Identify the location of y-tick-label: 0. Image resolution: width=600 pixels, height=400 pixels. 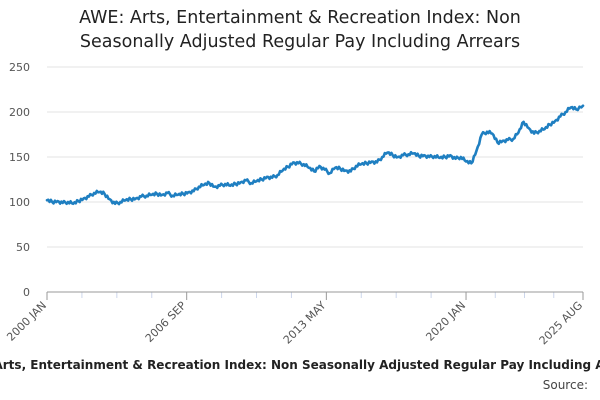
(26, 292).